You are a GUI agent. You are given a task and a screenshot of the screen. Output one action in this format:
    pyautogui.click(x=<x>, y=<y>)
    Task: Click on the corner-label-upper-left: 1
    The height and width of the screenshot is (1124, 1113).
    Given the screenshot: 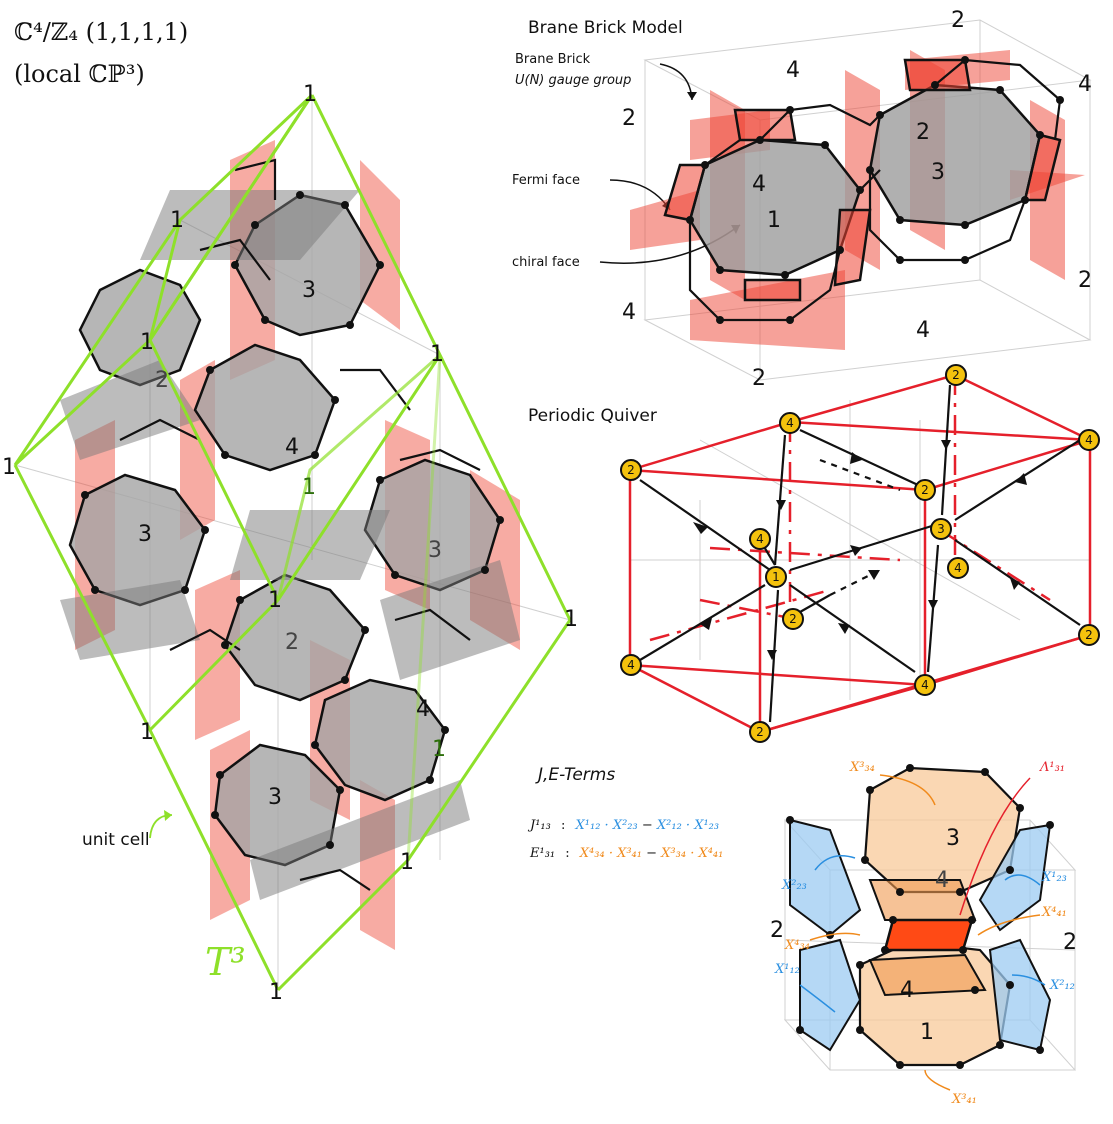 What is the action you would take?
    pyautogui.click(x=177, y=220)
    